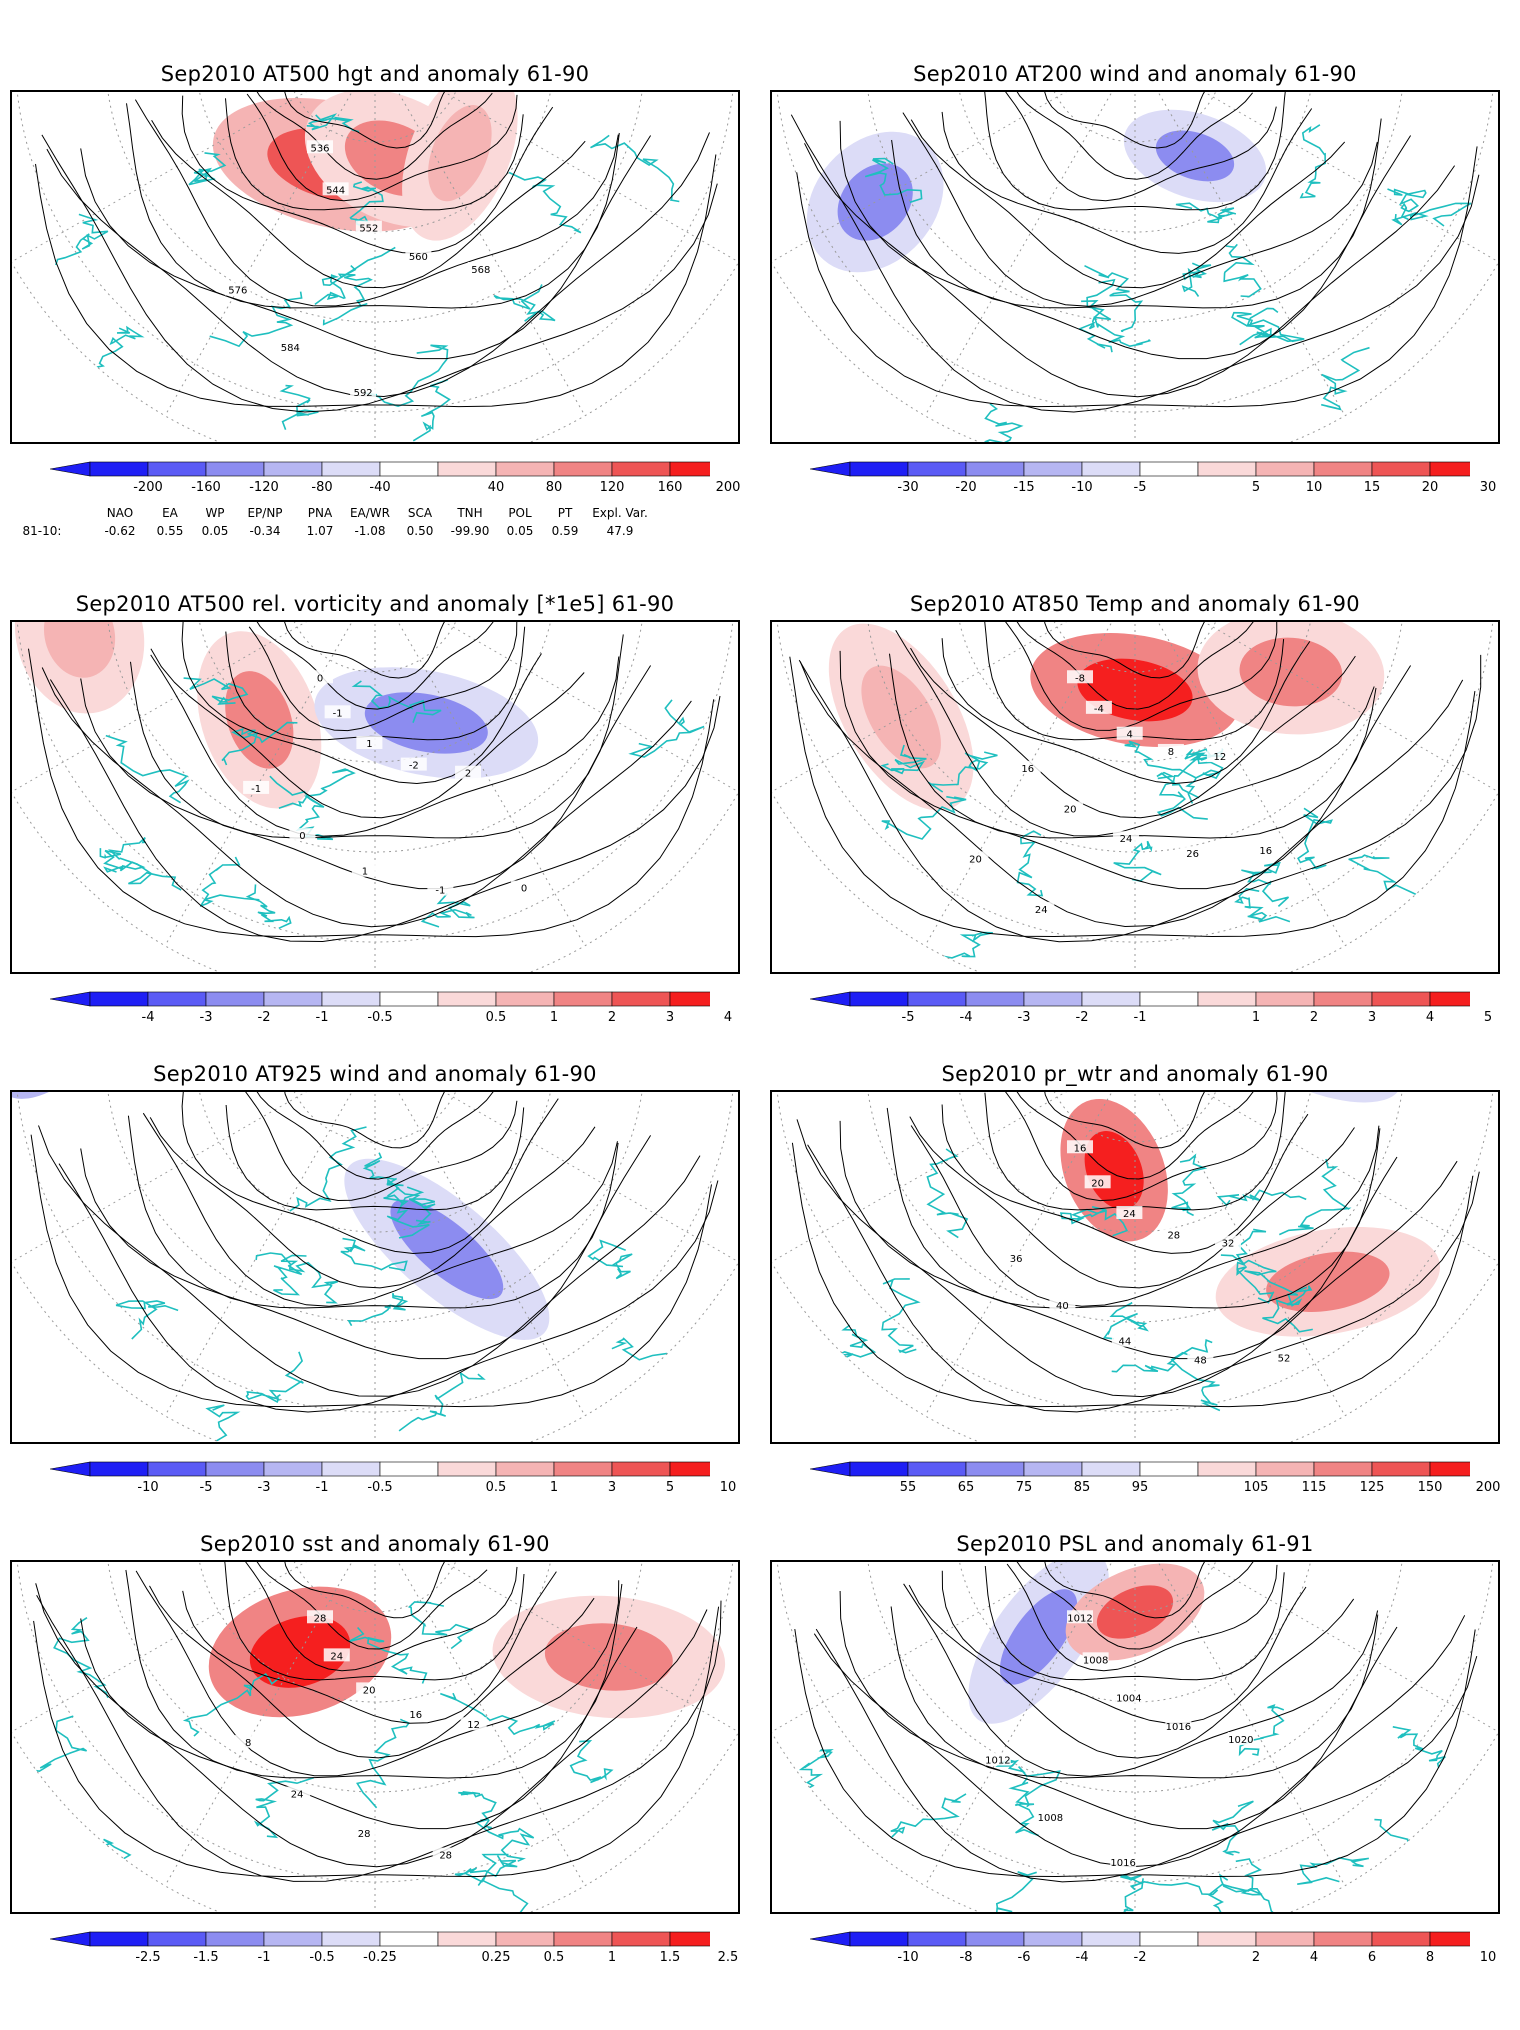 This screenshot has height=2030, width=1520. What do you see at coordinates (997, 1761) in the screenshot?
I see `contour-label: 1012` at bounding box center [997, 1761].